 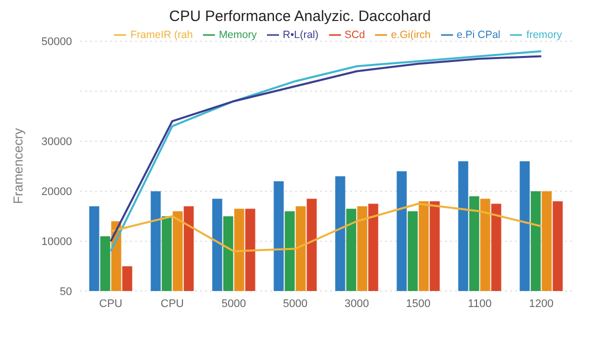 What do you see at coordinates (356, 304) in the screenshot?
I see `x-tick-label: 3000` at bounding box center [356, 304].